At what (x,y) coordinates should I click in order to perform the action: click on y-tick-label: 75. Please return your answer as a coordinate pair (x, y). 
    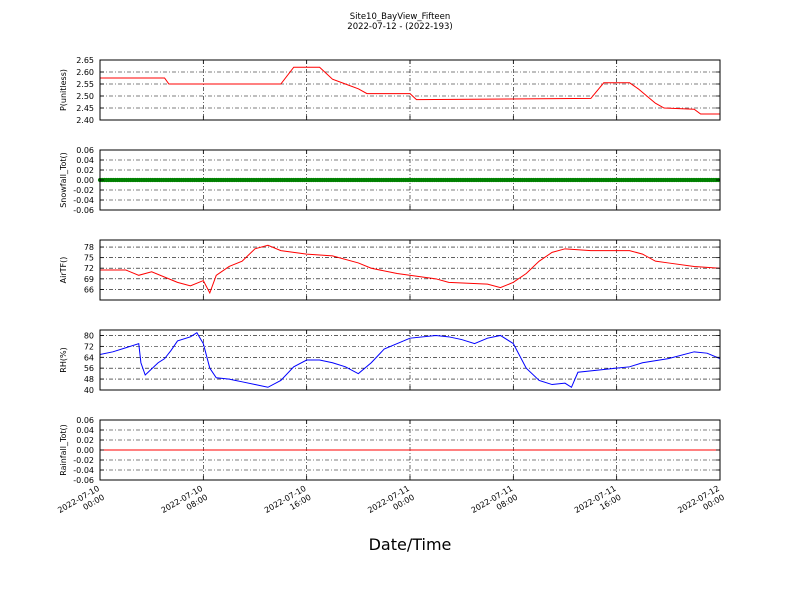
    Looking at the image, I should click on (89, 258).